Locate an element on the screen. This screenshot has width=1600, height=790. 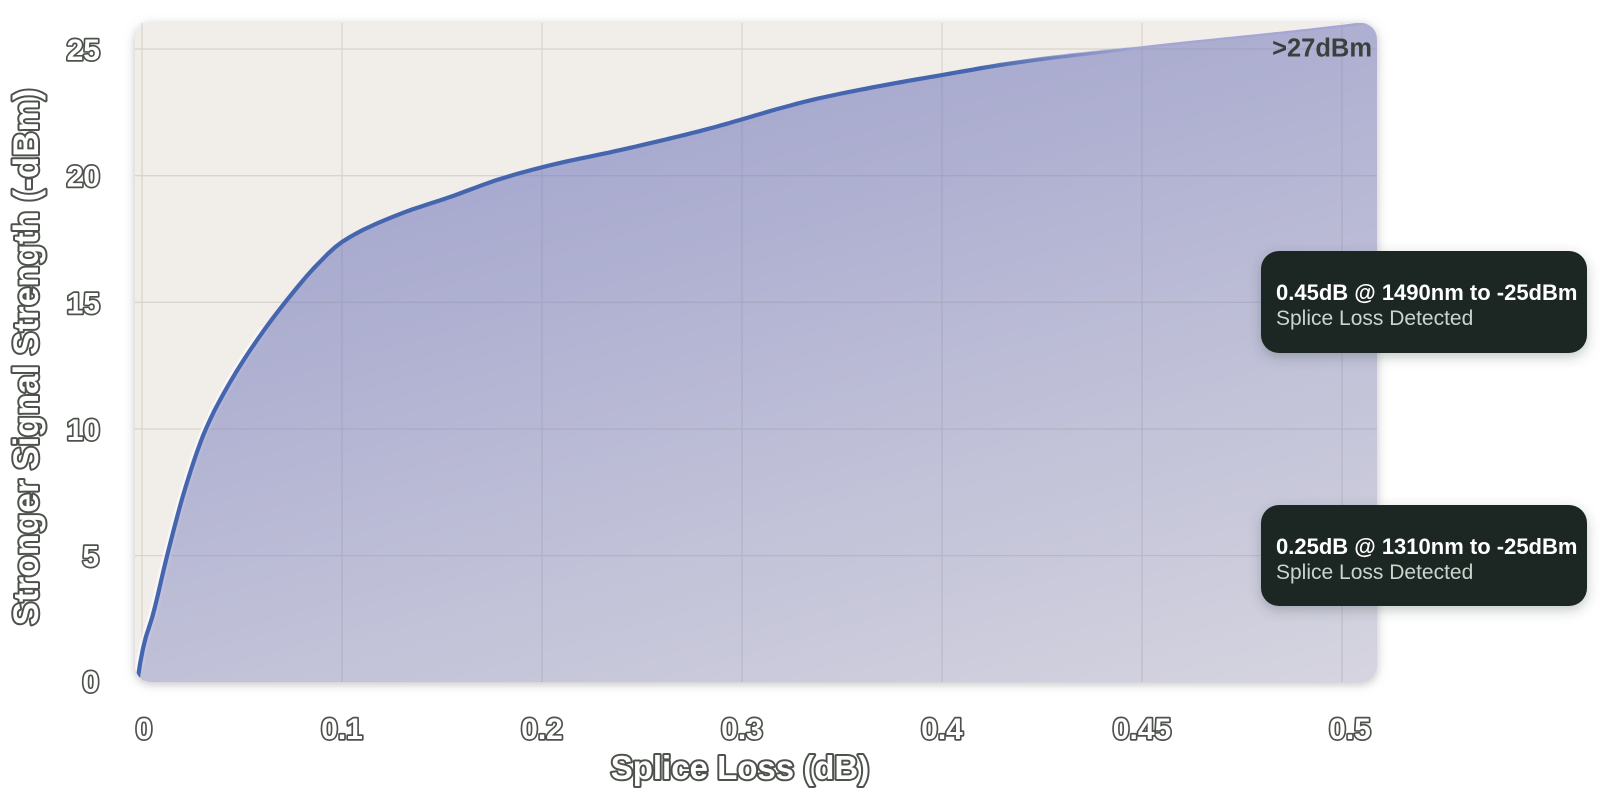
svg-text: 10 is located at coordinates (83, 430).